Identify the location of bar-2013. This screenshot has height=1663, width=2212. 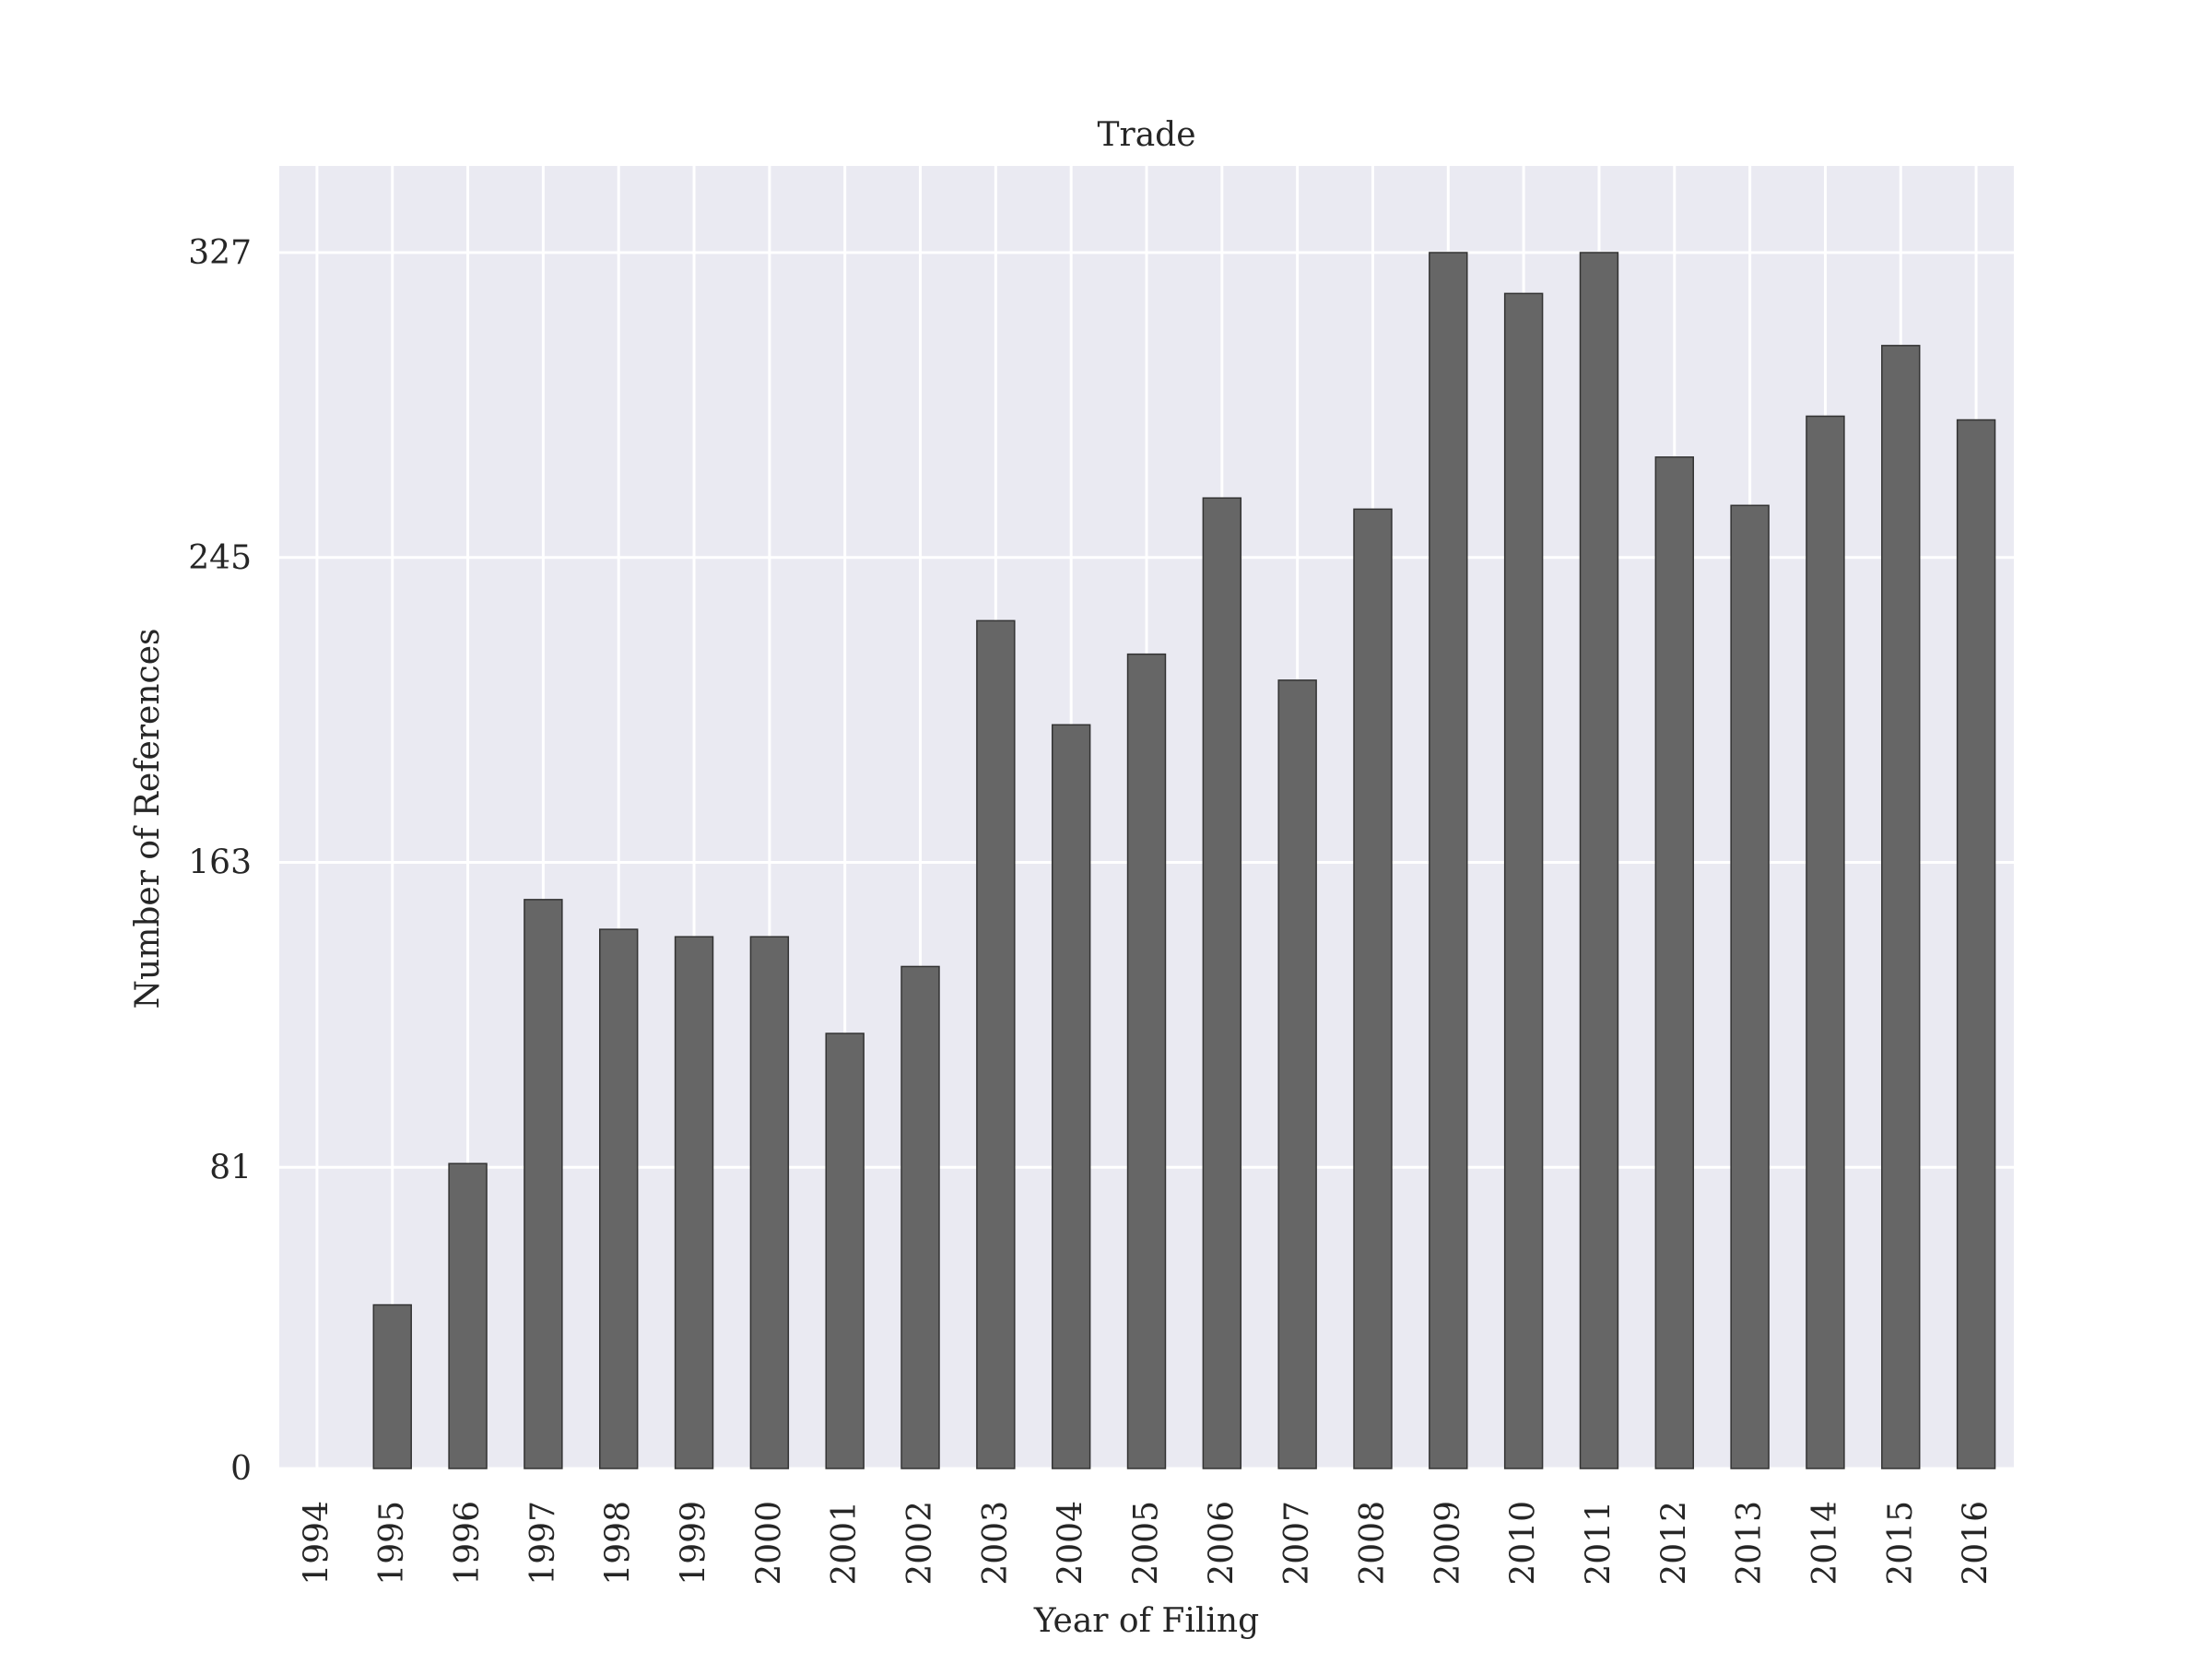
(1750, 986).